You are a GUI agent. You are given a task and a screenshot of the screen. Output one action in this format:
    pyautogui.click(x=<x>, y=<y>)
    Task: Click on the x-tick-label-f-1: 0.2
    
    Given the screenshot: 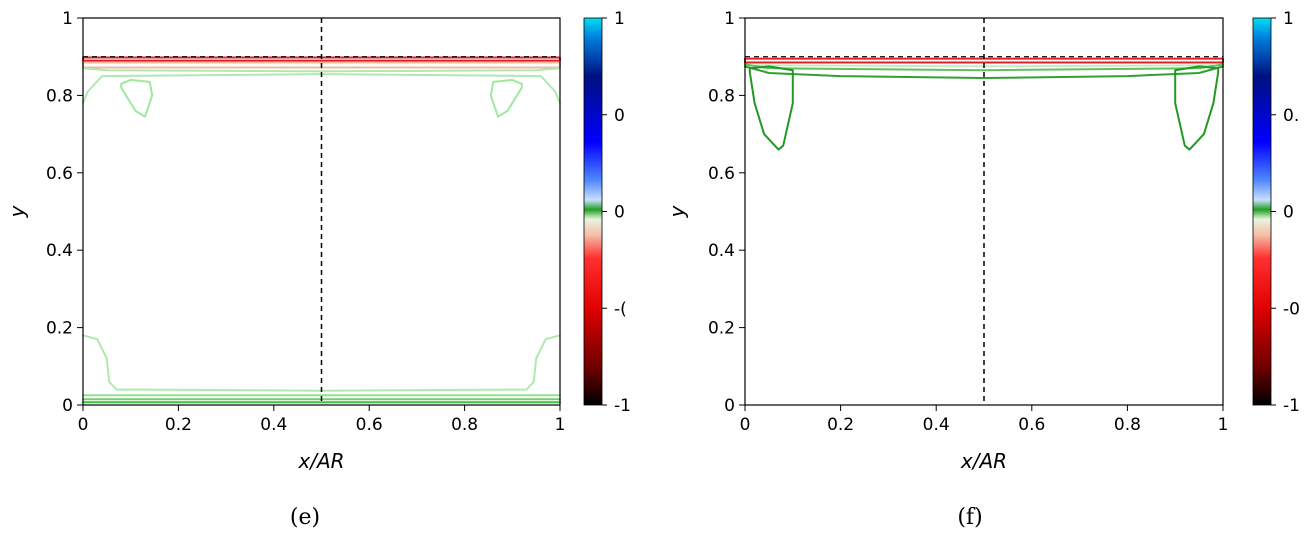 What is the action you would take?
    pyautogui.click(x=840, y=425)
    